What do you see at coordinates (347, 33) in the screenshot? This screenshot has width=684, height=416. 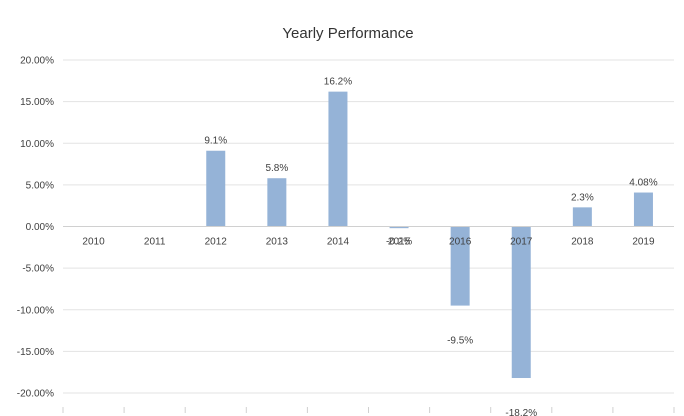 I see `chart-title: Yearly Performance` at bounding box center [347, 33].